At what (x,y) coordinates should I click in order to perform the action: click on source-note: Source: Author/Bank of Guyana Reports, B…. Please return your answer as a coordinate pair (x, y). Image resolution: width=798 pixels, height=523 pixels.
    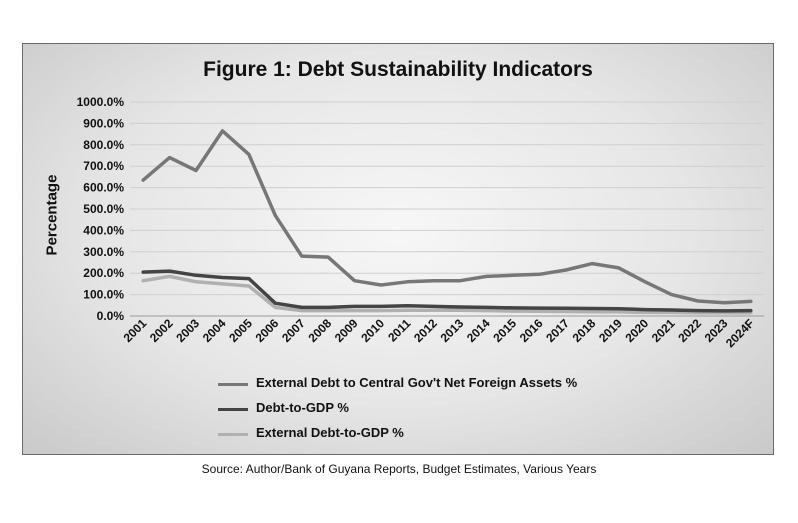
    Looking at the image, I should click on (399, 469).